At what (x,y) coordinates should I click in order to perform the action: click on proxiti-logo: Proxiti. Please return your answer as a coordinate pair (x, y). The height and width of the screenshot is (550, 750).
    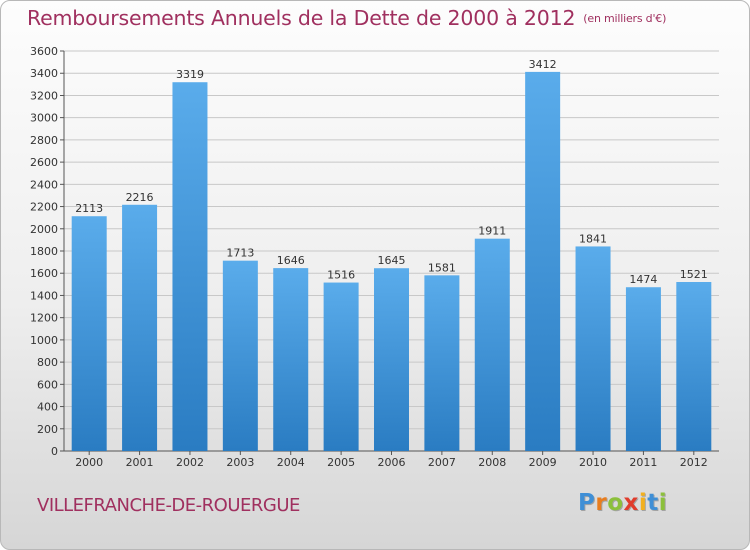
    Looking at the image, I should click on (622, 503).